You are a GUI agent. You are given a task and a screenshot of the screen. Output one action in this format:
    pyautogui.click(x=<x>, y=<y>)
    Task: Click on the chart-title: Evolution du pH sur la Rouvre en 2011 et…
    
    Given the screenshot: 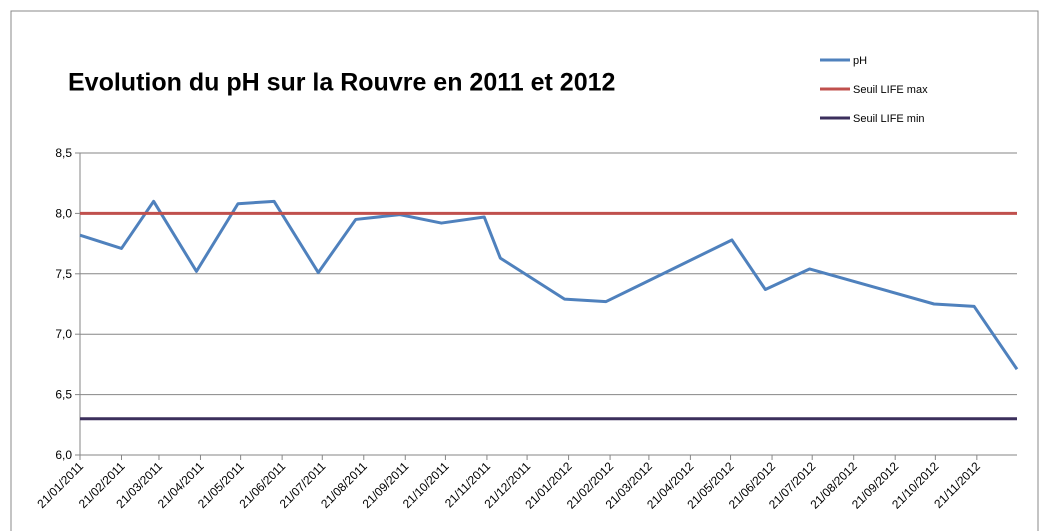 What is the action you would take?
    pyautogui.click(x=341, y=83)
    